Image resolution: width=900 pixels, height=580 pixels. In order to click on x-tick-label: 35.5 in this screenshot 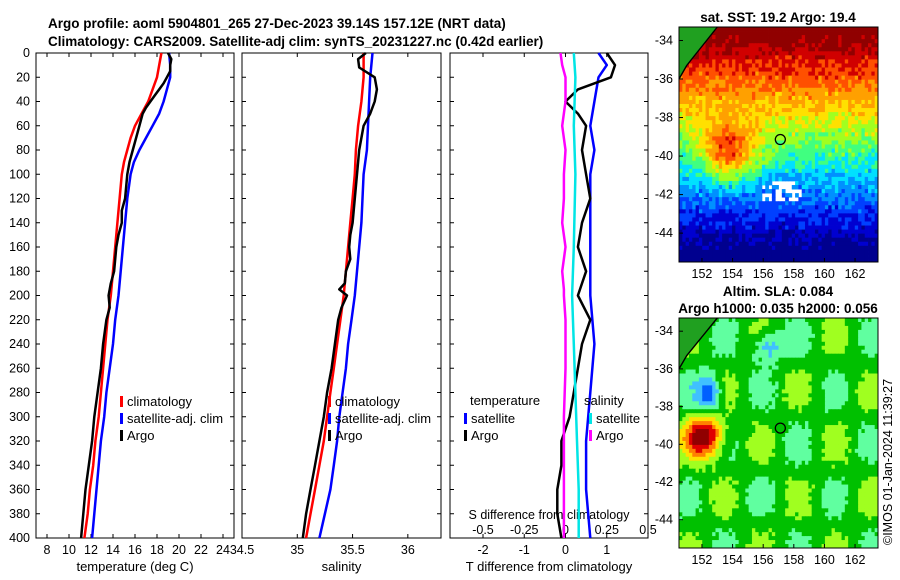, I will do `click(352, 550)`.